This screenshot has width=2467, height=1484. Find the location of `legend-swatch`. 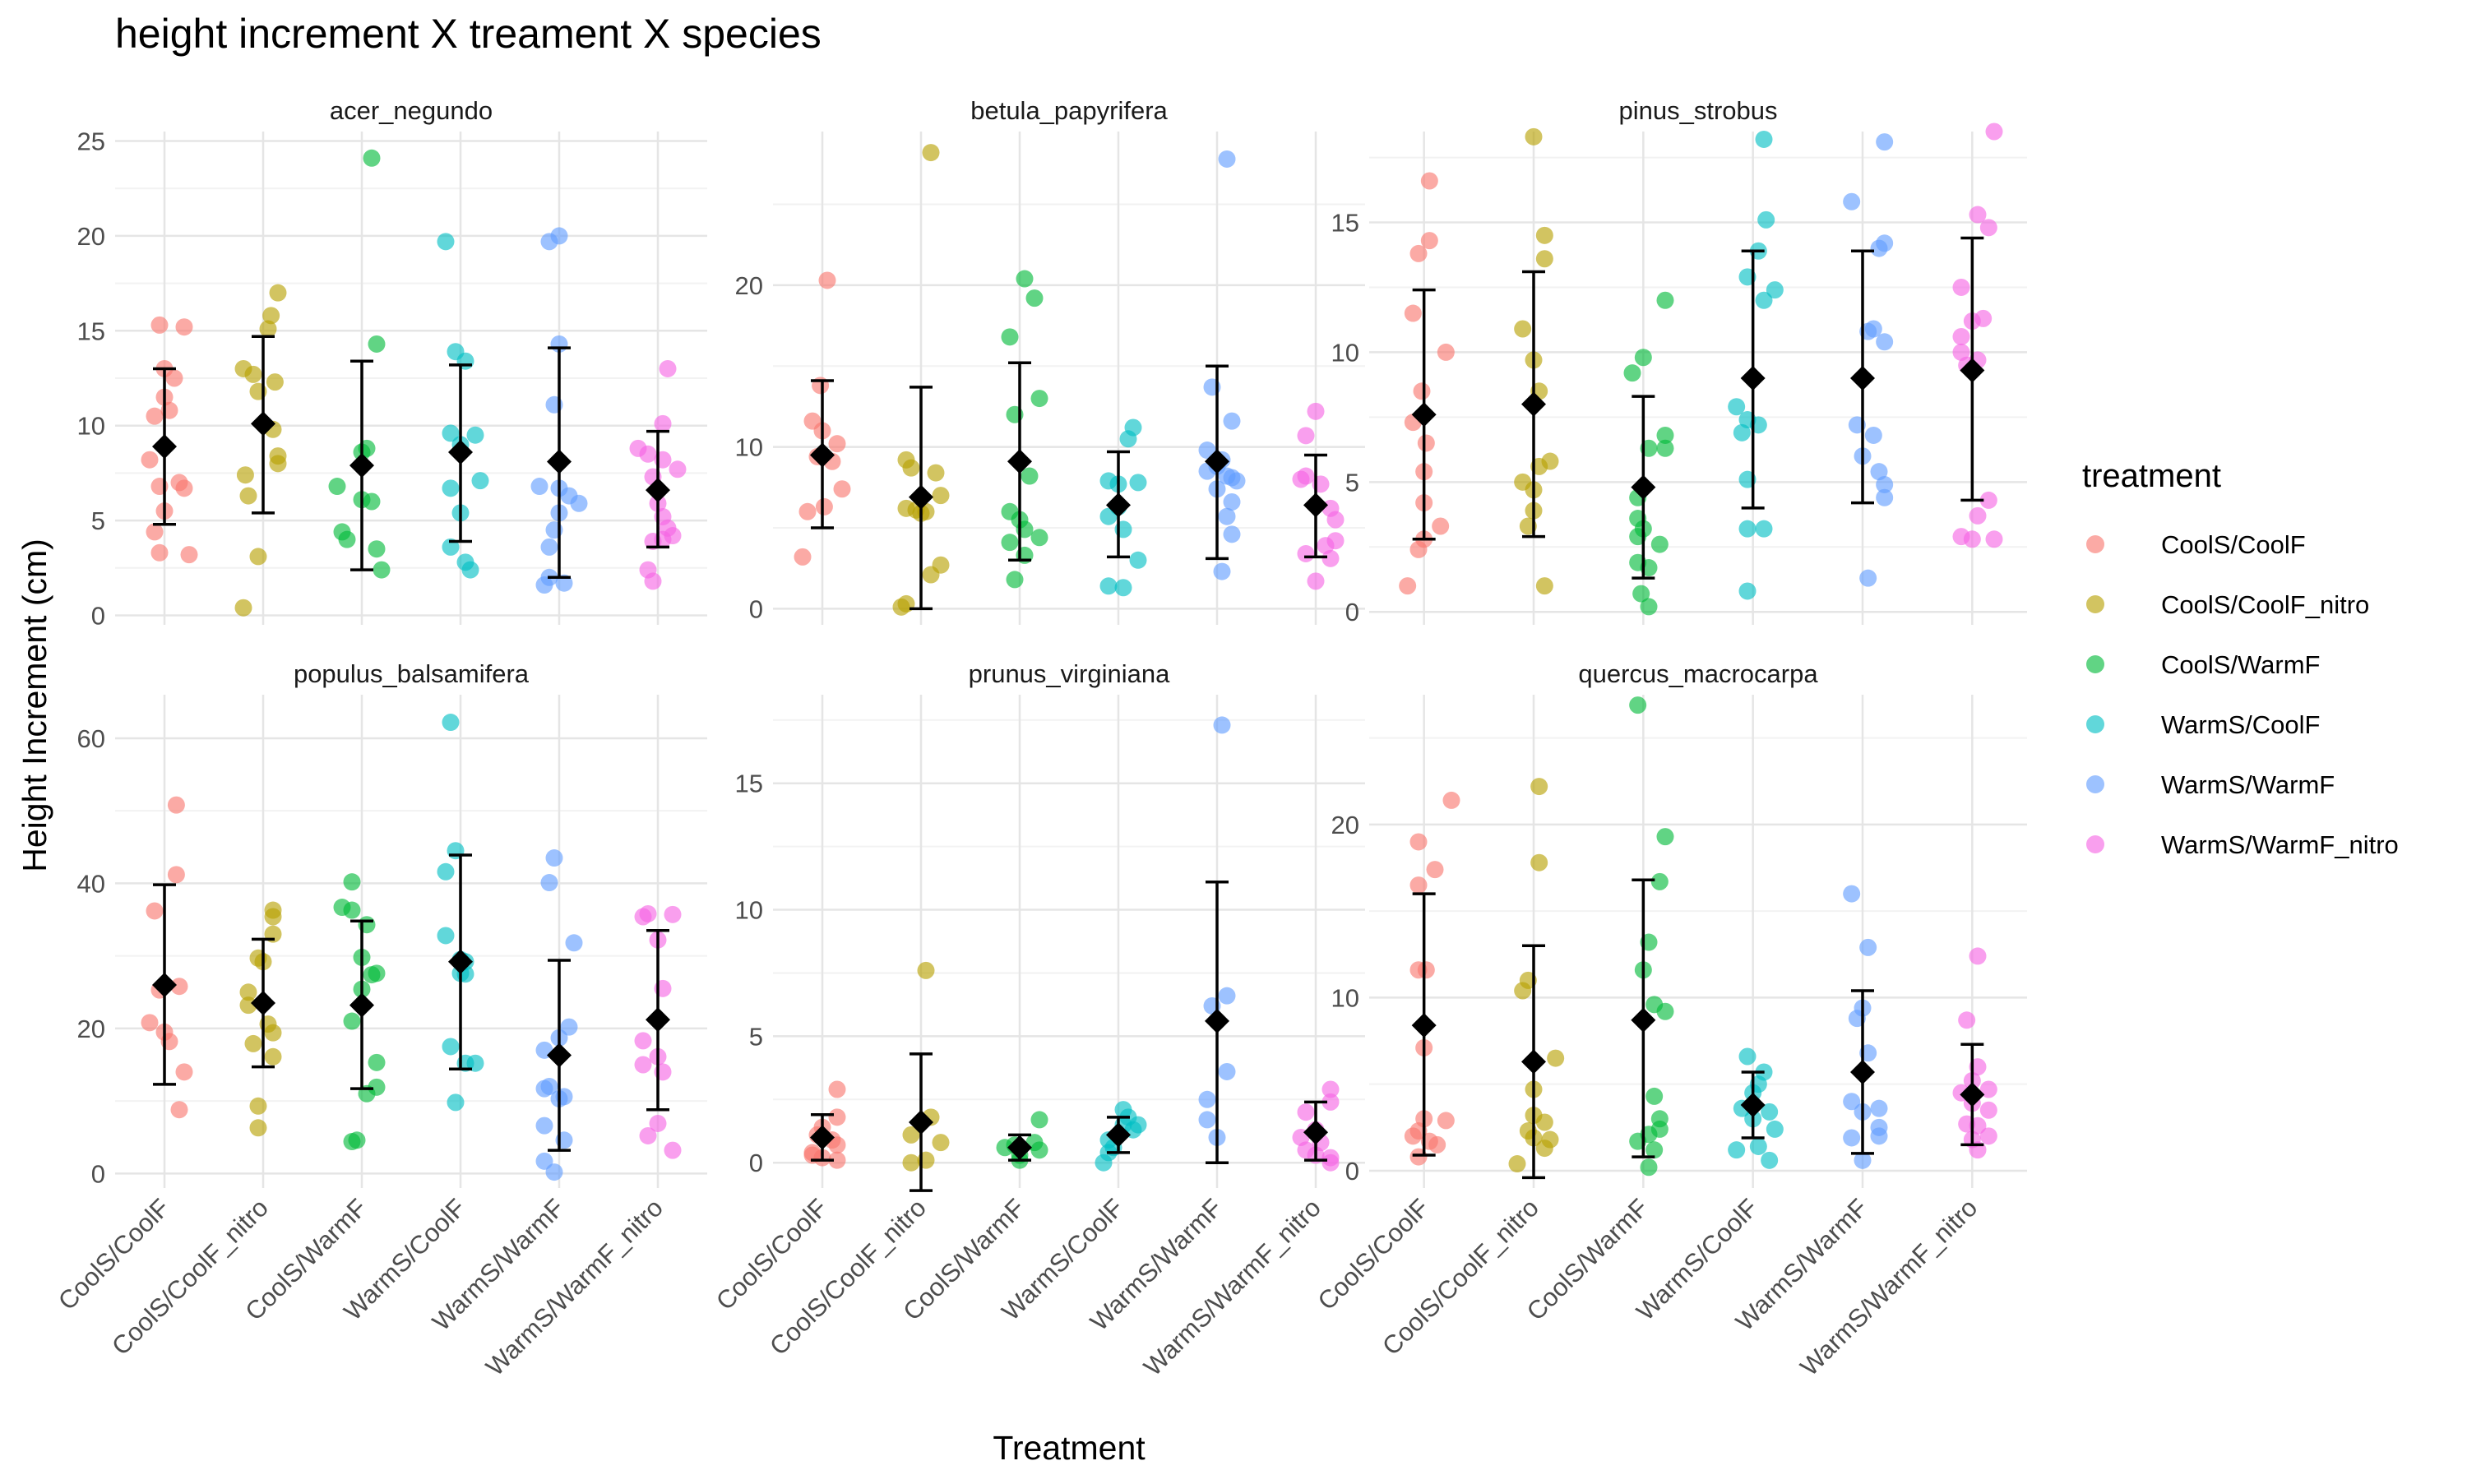

legend-swatch is located at coordinates (2095, 784).